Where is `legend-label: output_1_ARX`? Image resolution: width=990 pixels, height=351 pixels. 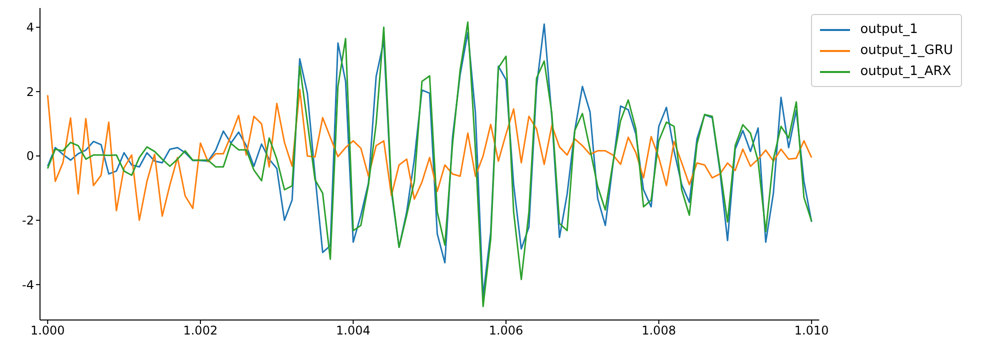 legend-label: output_1_ARX is located at coordinates (906, 71).